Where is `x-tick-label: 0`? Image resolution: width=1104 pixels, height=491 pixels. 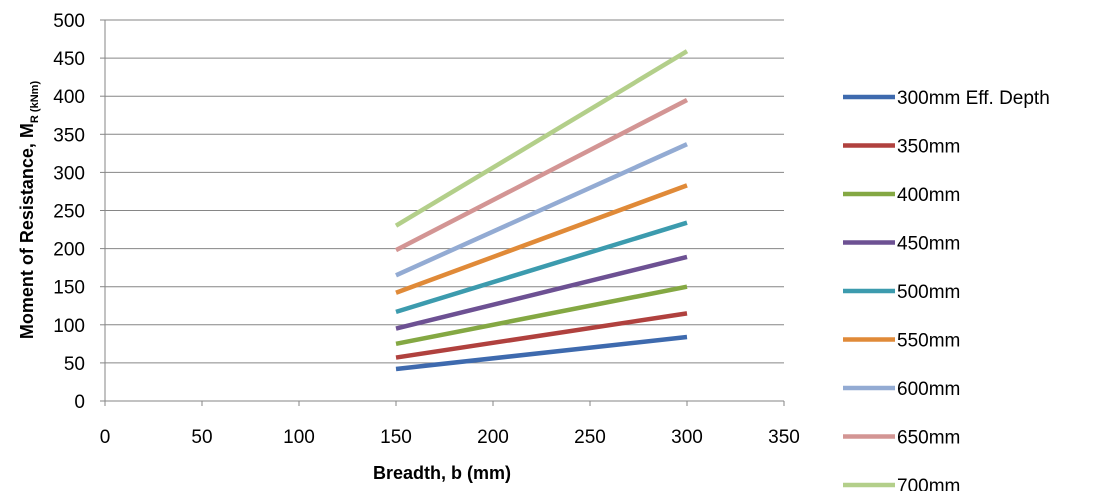 x-tick-label: 0 is located at coordinates (105, 437).